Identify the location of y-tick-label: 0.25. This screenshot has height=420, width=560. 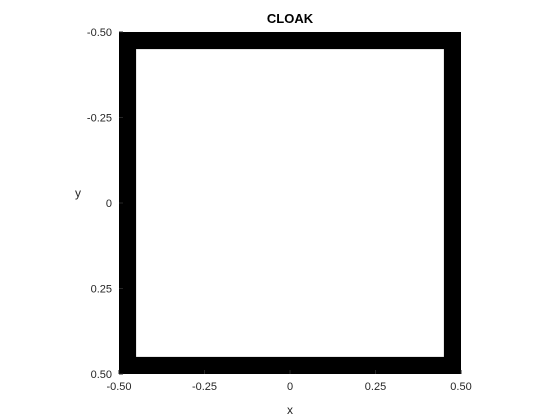
(101, 290).